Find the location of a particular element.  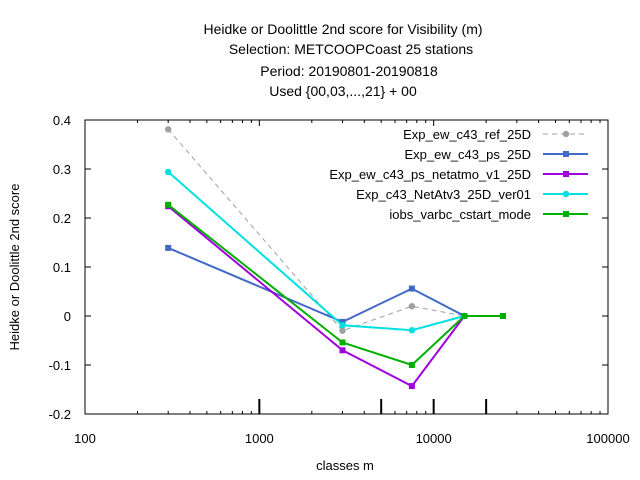

legend-entry: Exp_c43_NetAtv3_25D_ver01 is located at coordinates (472, 194).